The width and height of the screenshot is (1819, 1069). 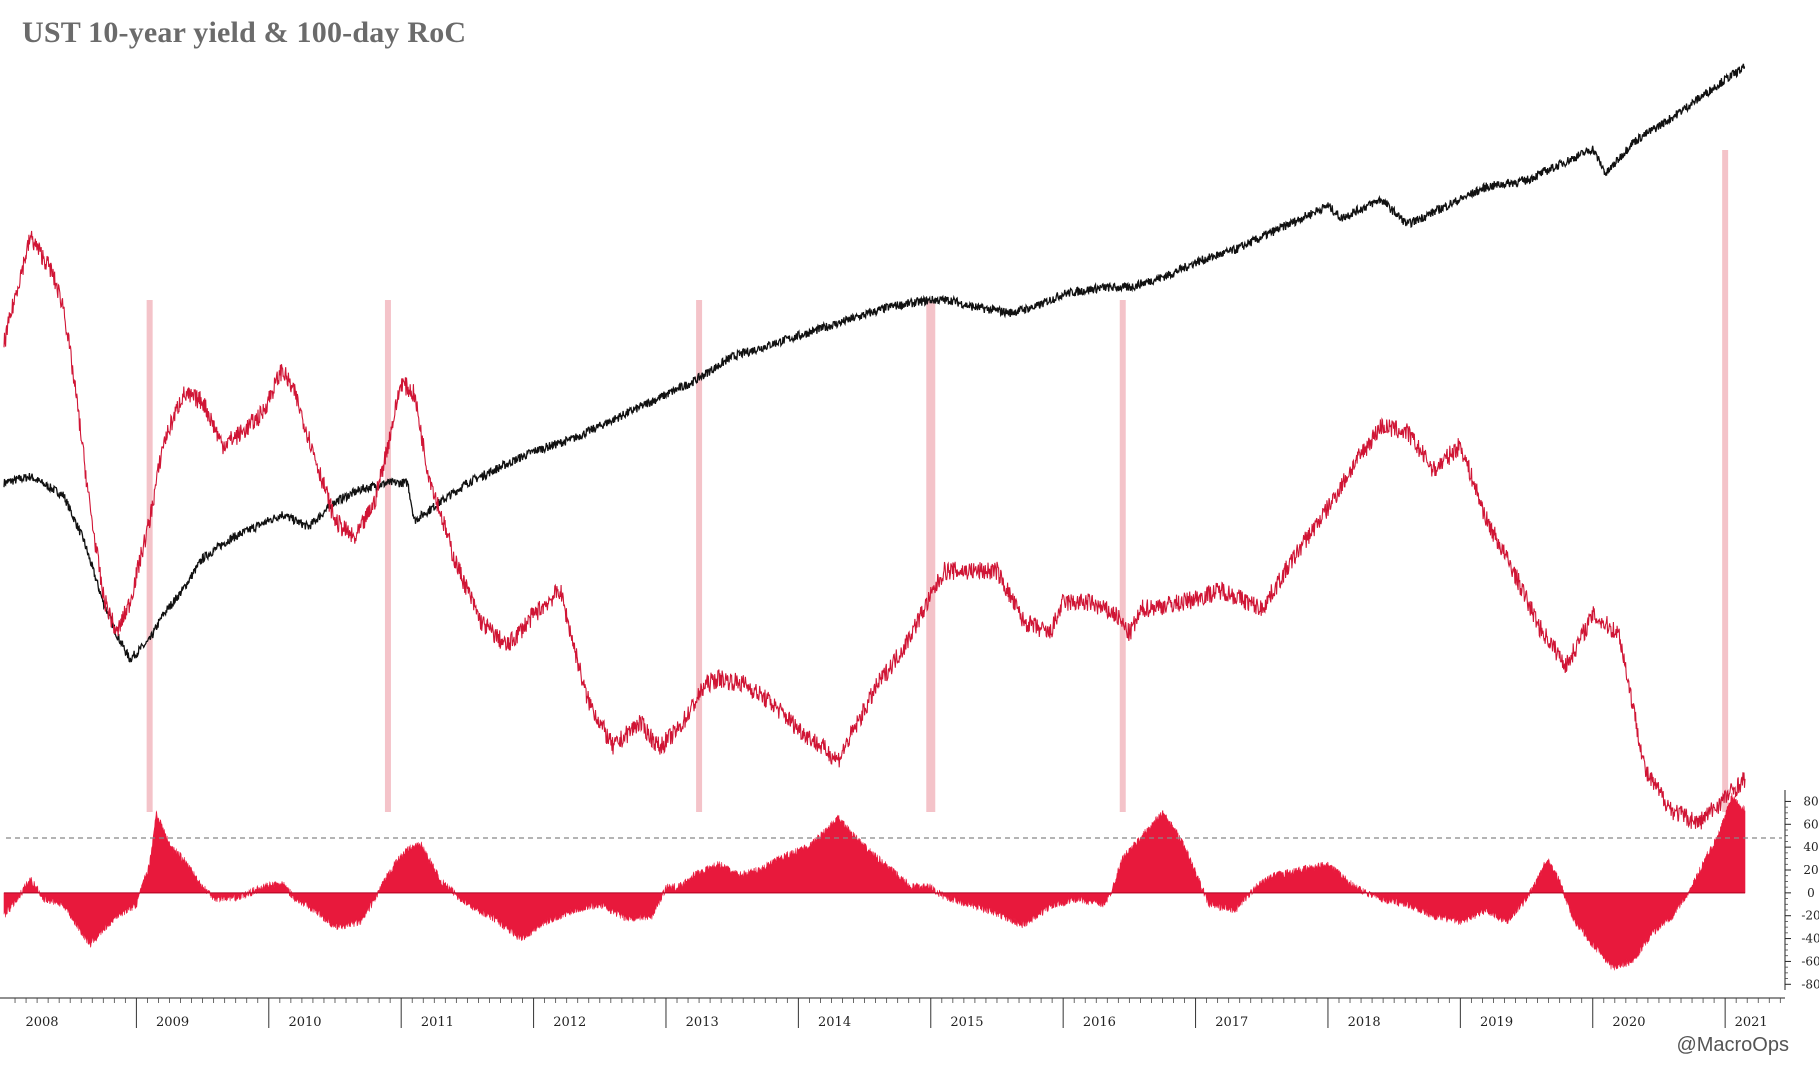 What do you see at coordinates (437, 1022) in the screenshot?
I see `year-label-2011: 2011` at bounding box center [437, 1022].